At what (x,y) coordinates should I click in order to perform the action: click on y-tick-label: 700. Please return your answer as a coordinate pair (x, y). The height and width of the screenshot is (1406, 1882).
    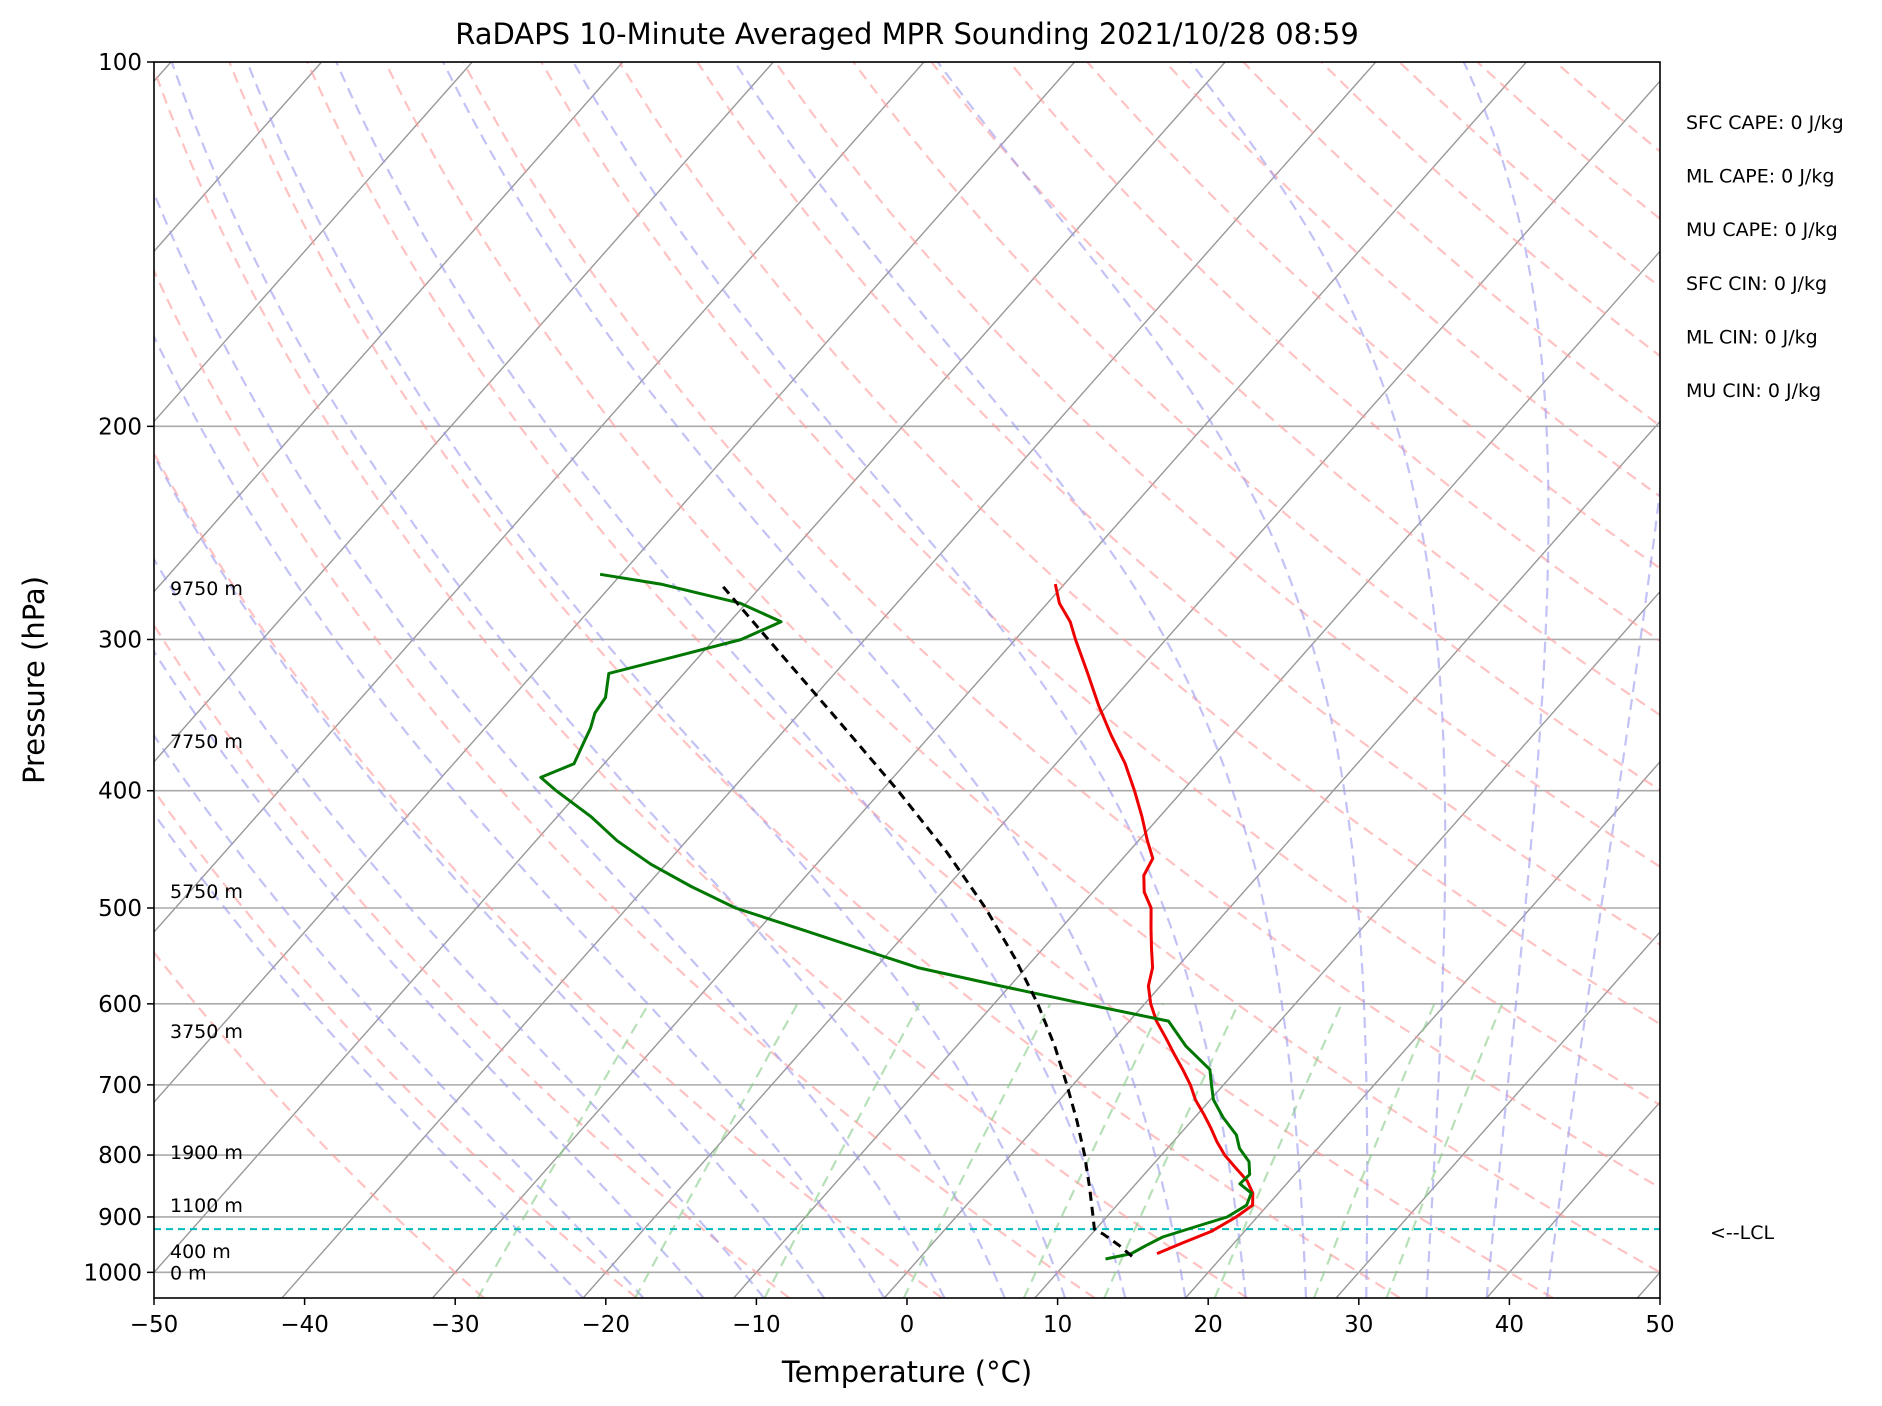
    Looking at the image, I should click on (120, 1086).